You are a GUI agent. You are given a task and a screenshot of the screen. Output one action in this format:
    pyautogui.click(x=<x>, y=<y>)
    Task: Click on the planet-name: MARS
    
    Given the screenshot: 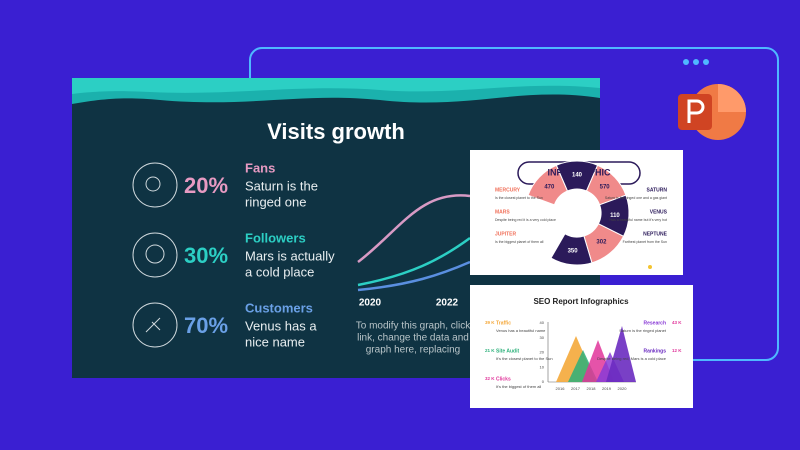 What is the action you would take?
    pyautogui.click(x=502, y=212)
    